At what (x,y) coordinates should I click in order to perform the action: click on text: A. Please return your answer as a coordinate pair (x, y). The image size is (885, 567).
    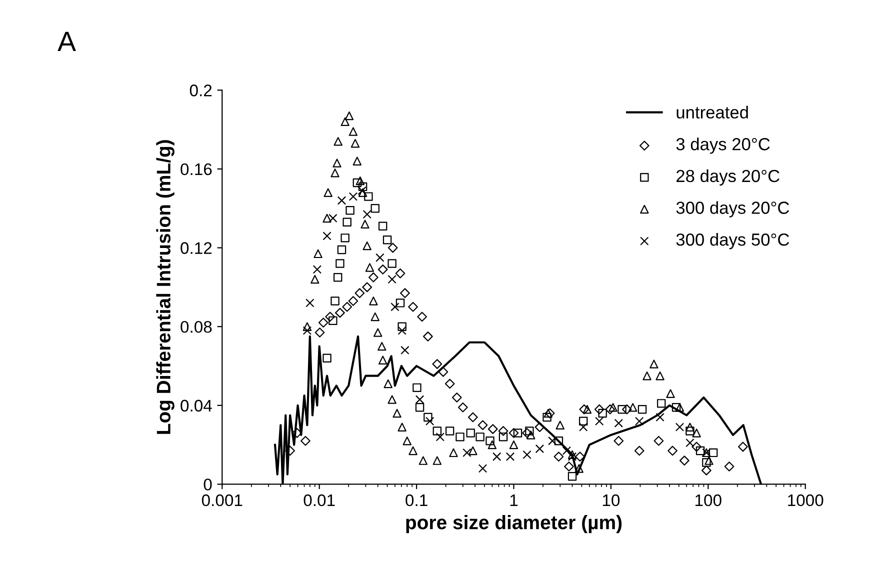
    Looking at the image, I should click on (67, 42).